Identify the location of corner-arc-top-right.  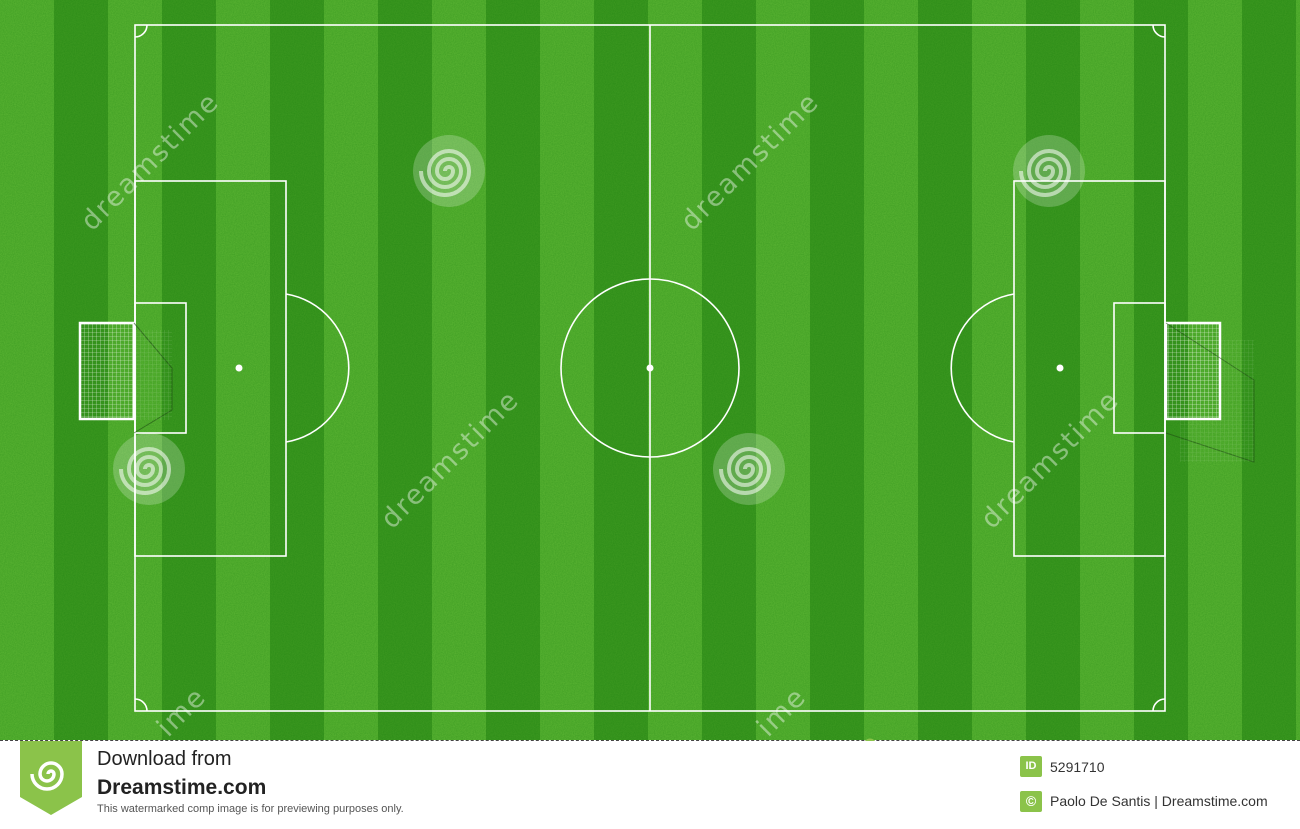
(1159, 31).